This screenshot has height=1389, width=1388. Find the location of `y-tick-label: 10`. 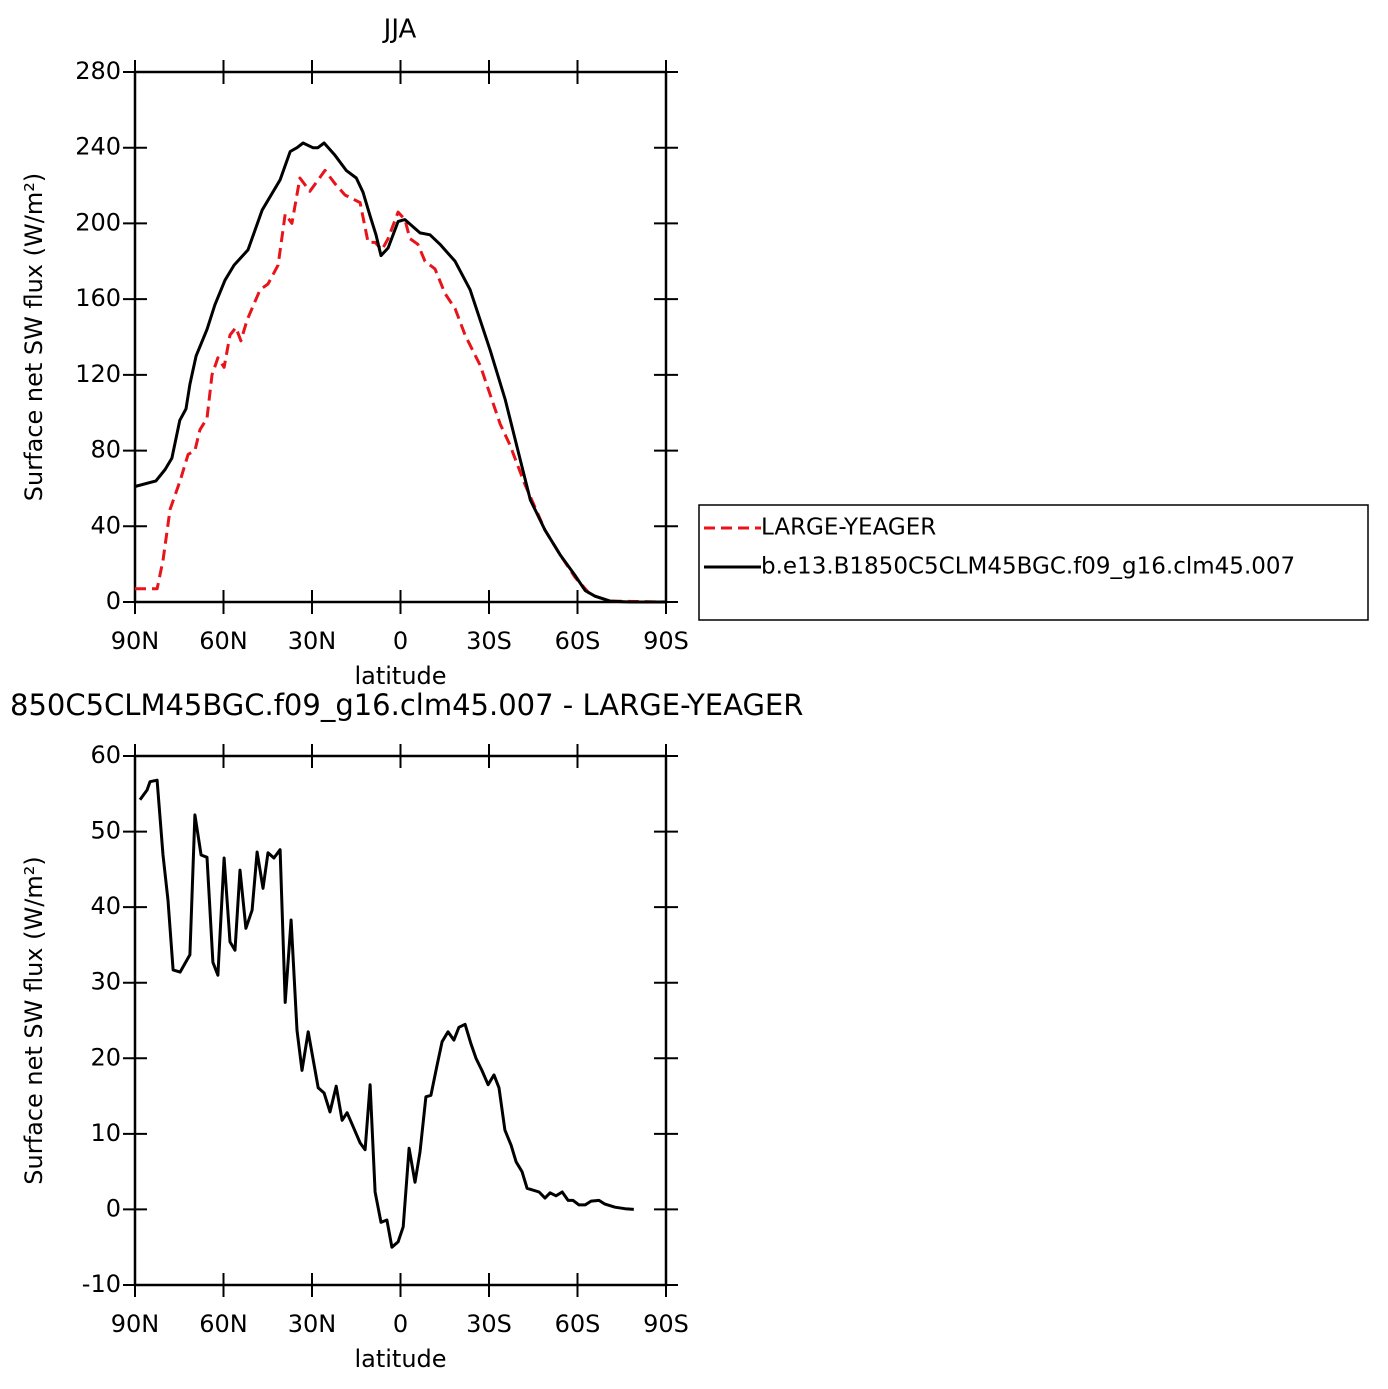

y-tick-label: 10 is located at coordinates (105, 1133).